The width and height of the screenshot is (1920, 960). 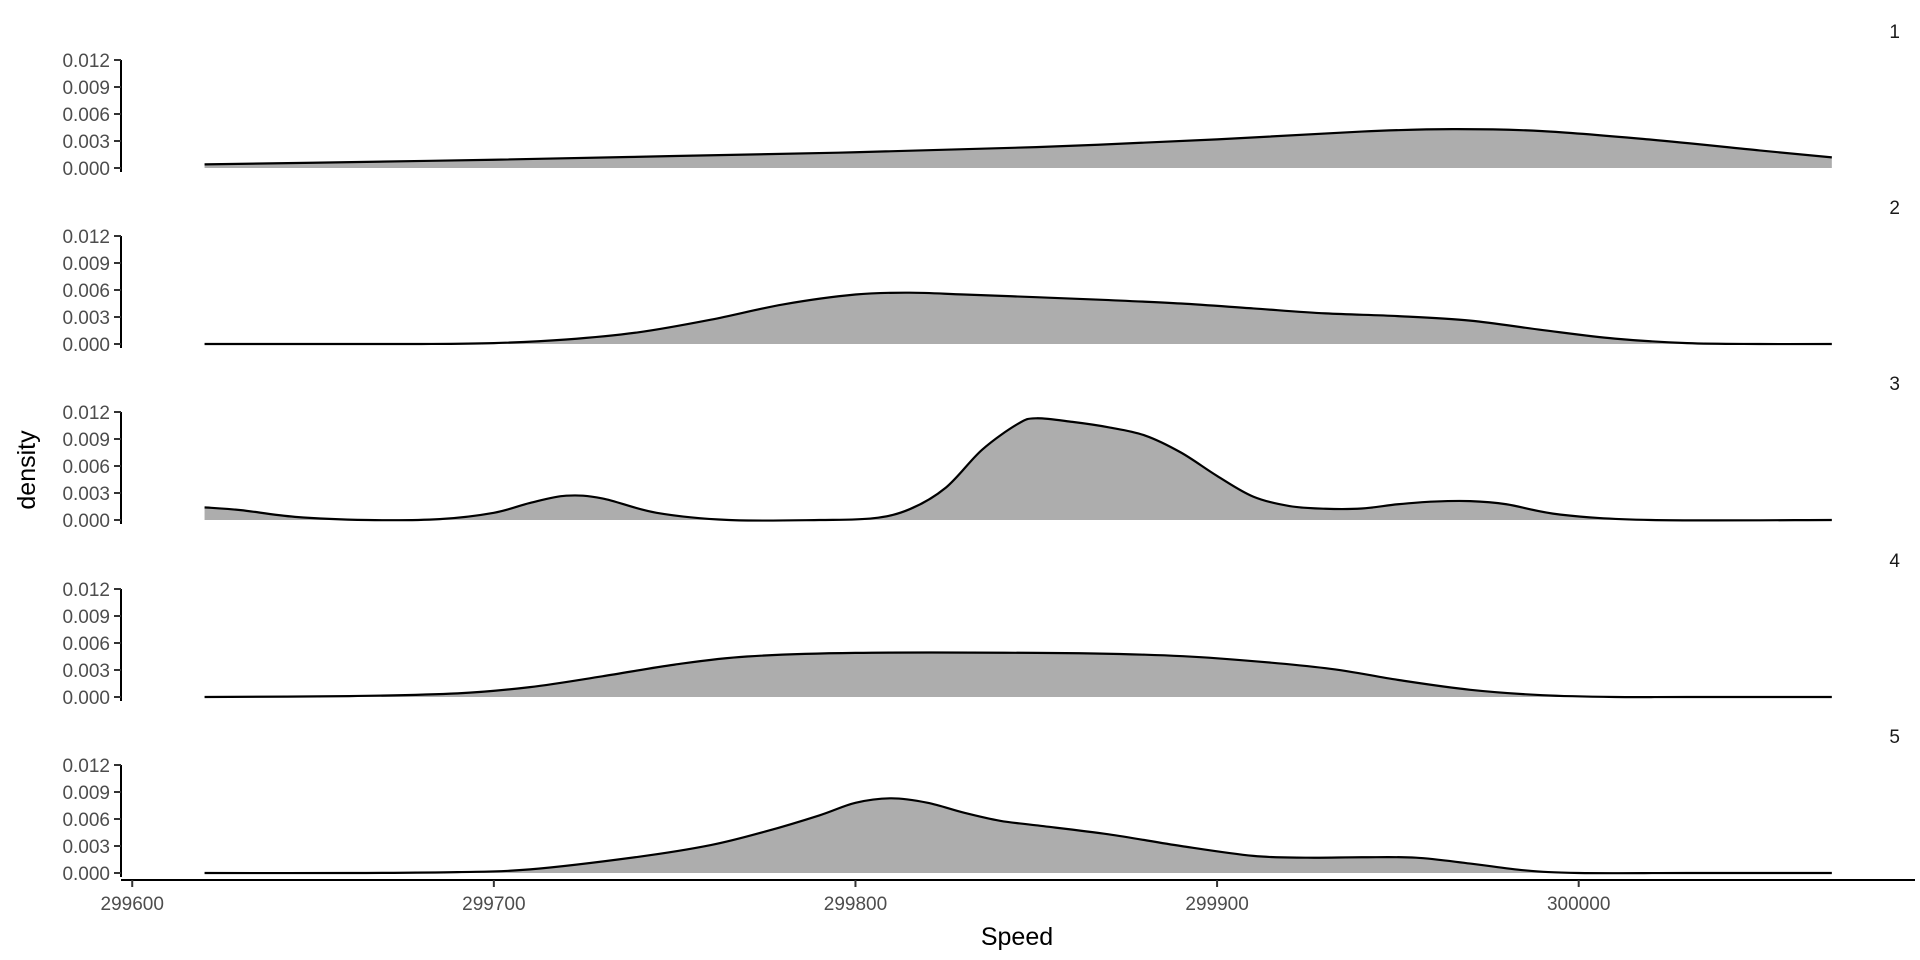 What do you see at coordinates (86, 115) in the screenshot?
I see `y-tick-label-1-2: 0.006` at bounding box center [86, 115].